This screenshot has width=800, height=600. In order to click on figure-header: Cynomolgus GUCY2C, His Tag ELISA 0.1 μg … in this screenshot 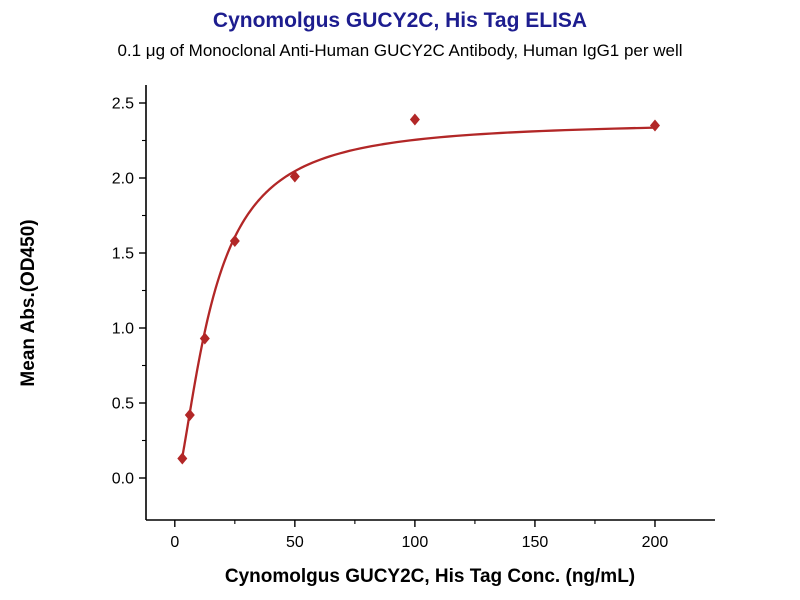, I will do `click(400, 37)`.